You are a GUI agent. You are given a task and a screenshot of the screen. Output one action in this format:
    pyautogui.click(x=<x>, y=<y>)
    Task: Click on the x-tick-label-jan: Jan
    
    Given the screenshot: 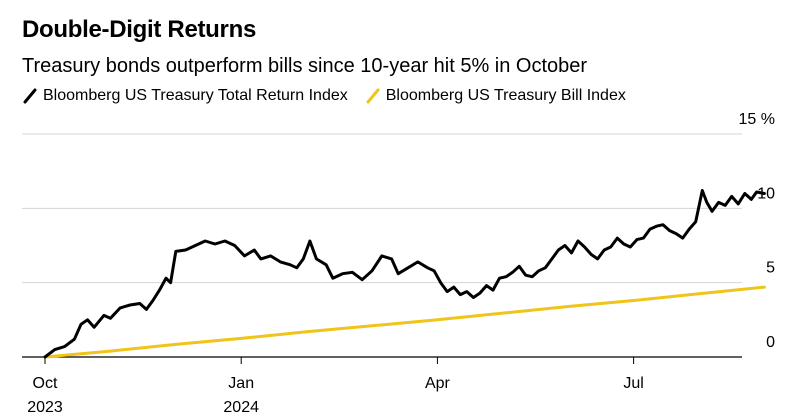 What is the action you would take?
    pyautogui.click(x=241, y=383)
    